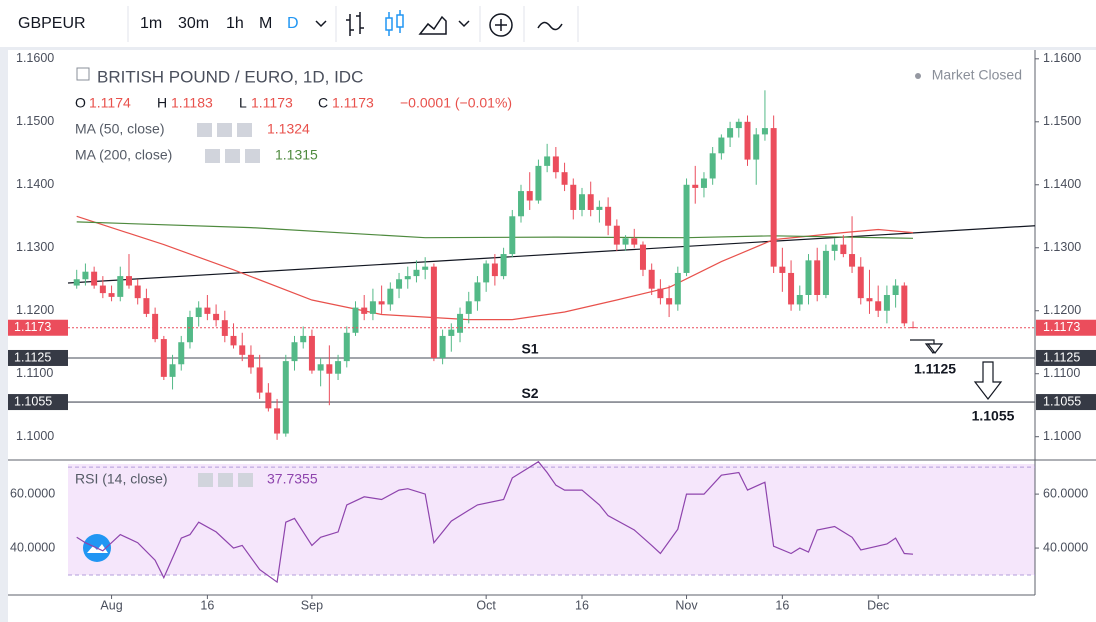  What do you see at coordinates (35, 247) in the screenshot?
I see `y-tick-label: 1.1300` at bounding box center [35, 247].